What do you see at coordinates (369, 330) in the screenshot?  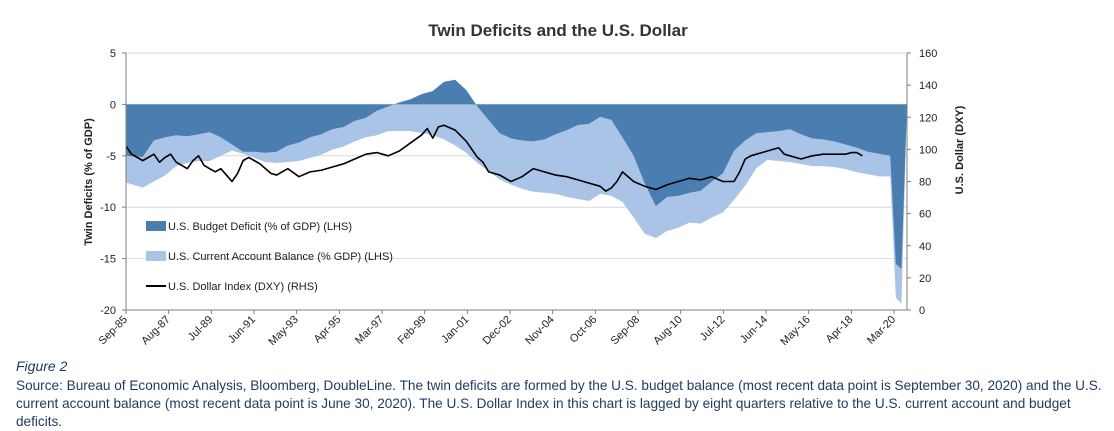 I see `x-tick-label-6: Mar-97` at bounding box center [369, 330].